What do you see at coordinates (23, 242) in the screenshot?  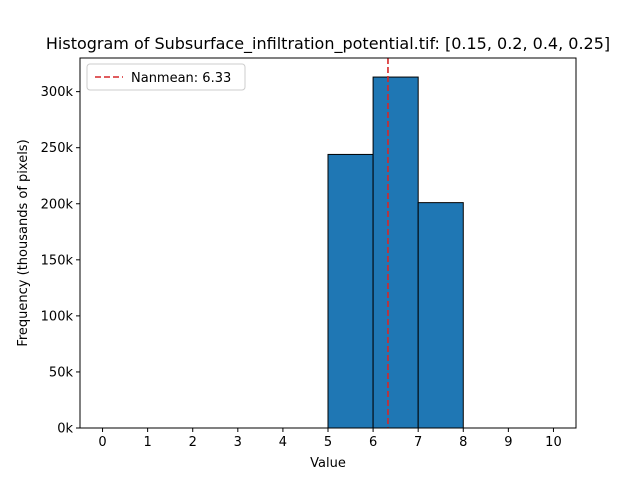 I see `y-axis-label: Frequency (thousands of pixels)` at bounding box center [23, 242].